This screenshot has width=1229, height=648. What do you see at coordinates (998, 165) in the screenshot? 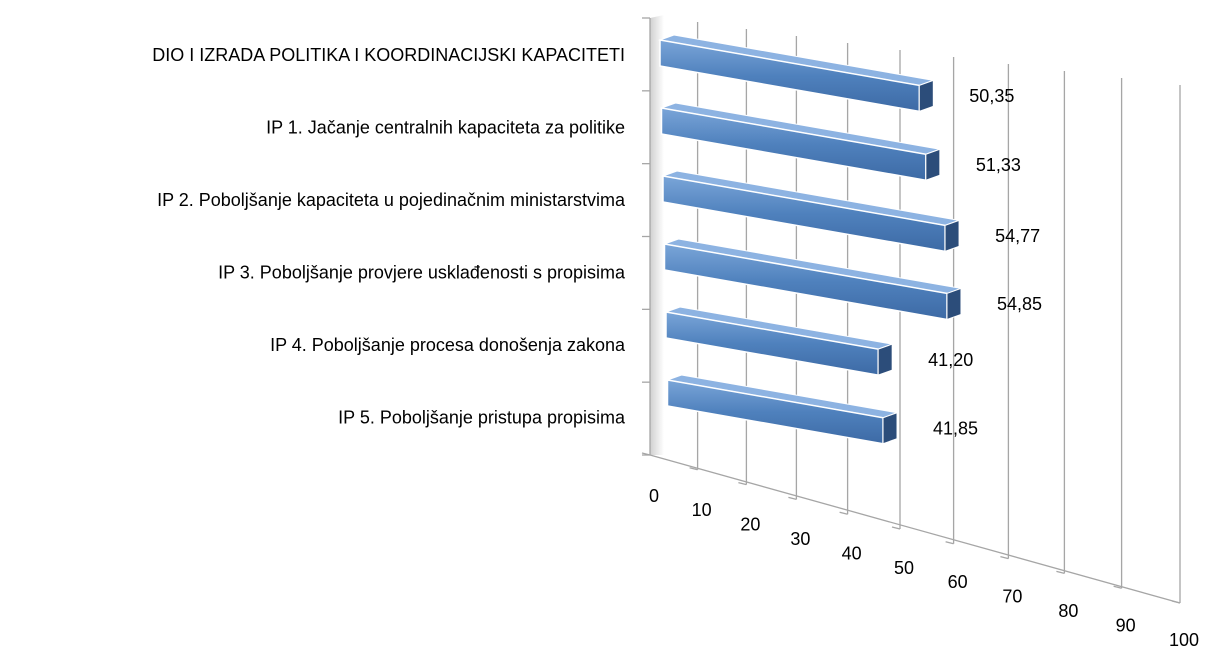
I see `data-label: 51,33` at bounding box center [998, 165].